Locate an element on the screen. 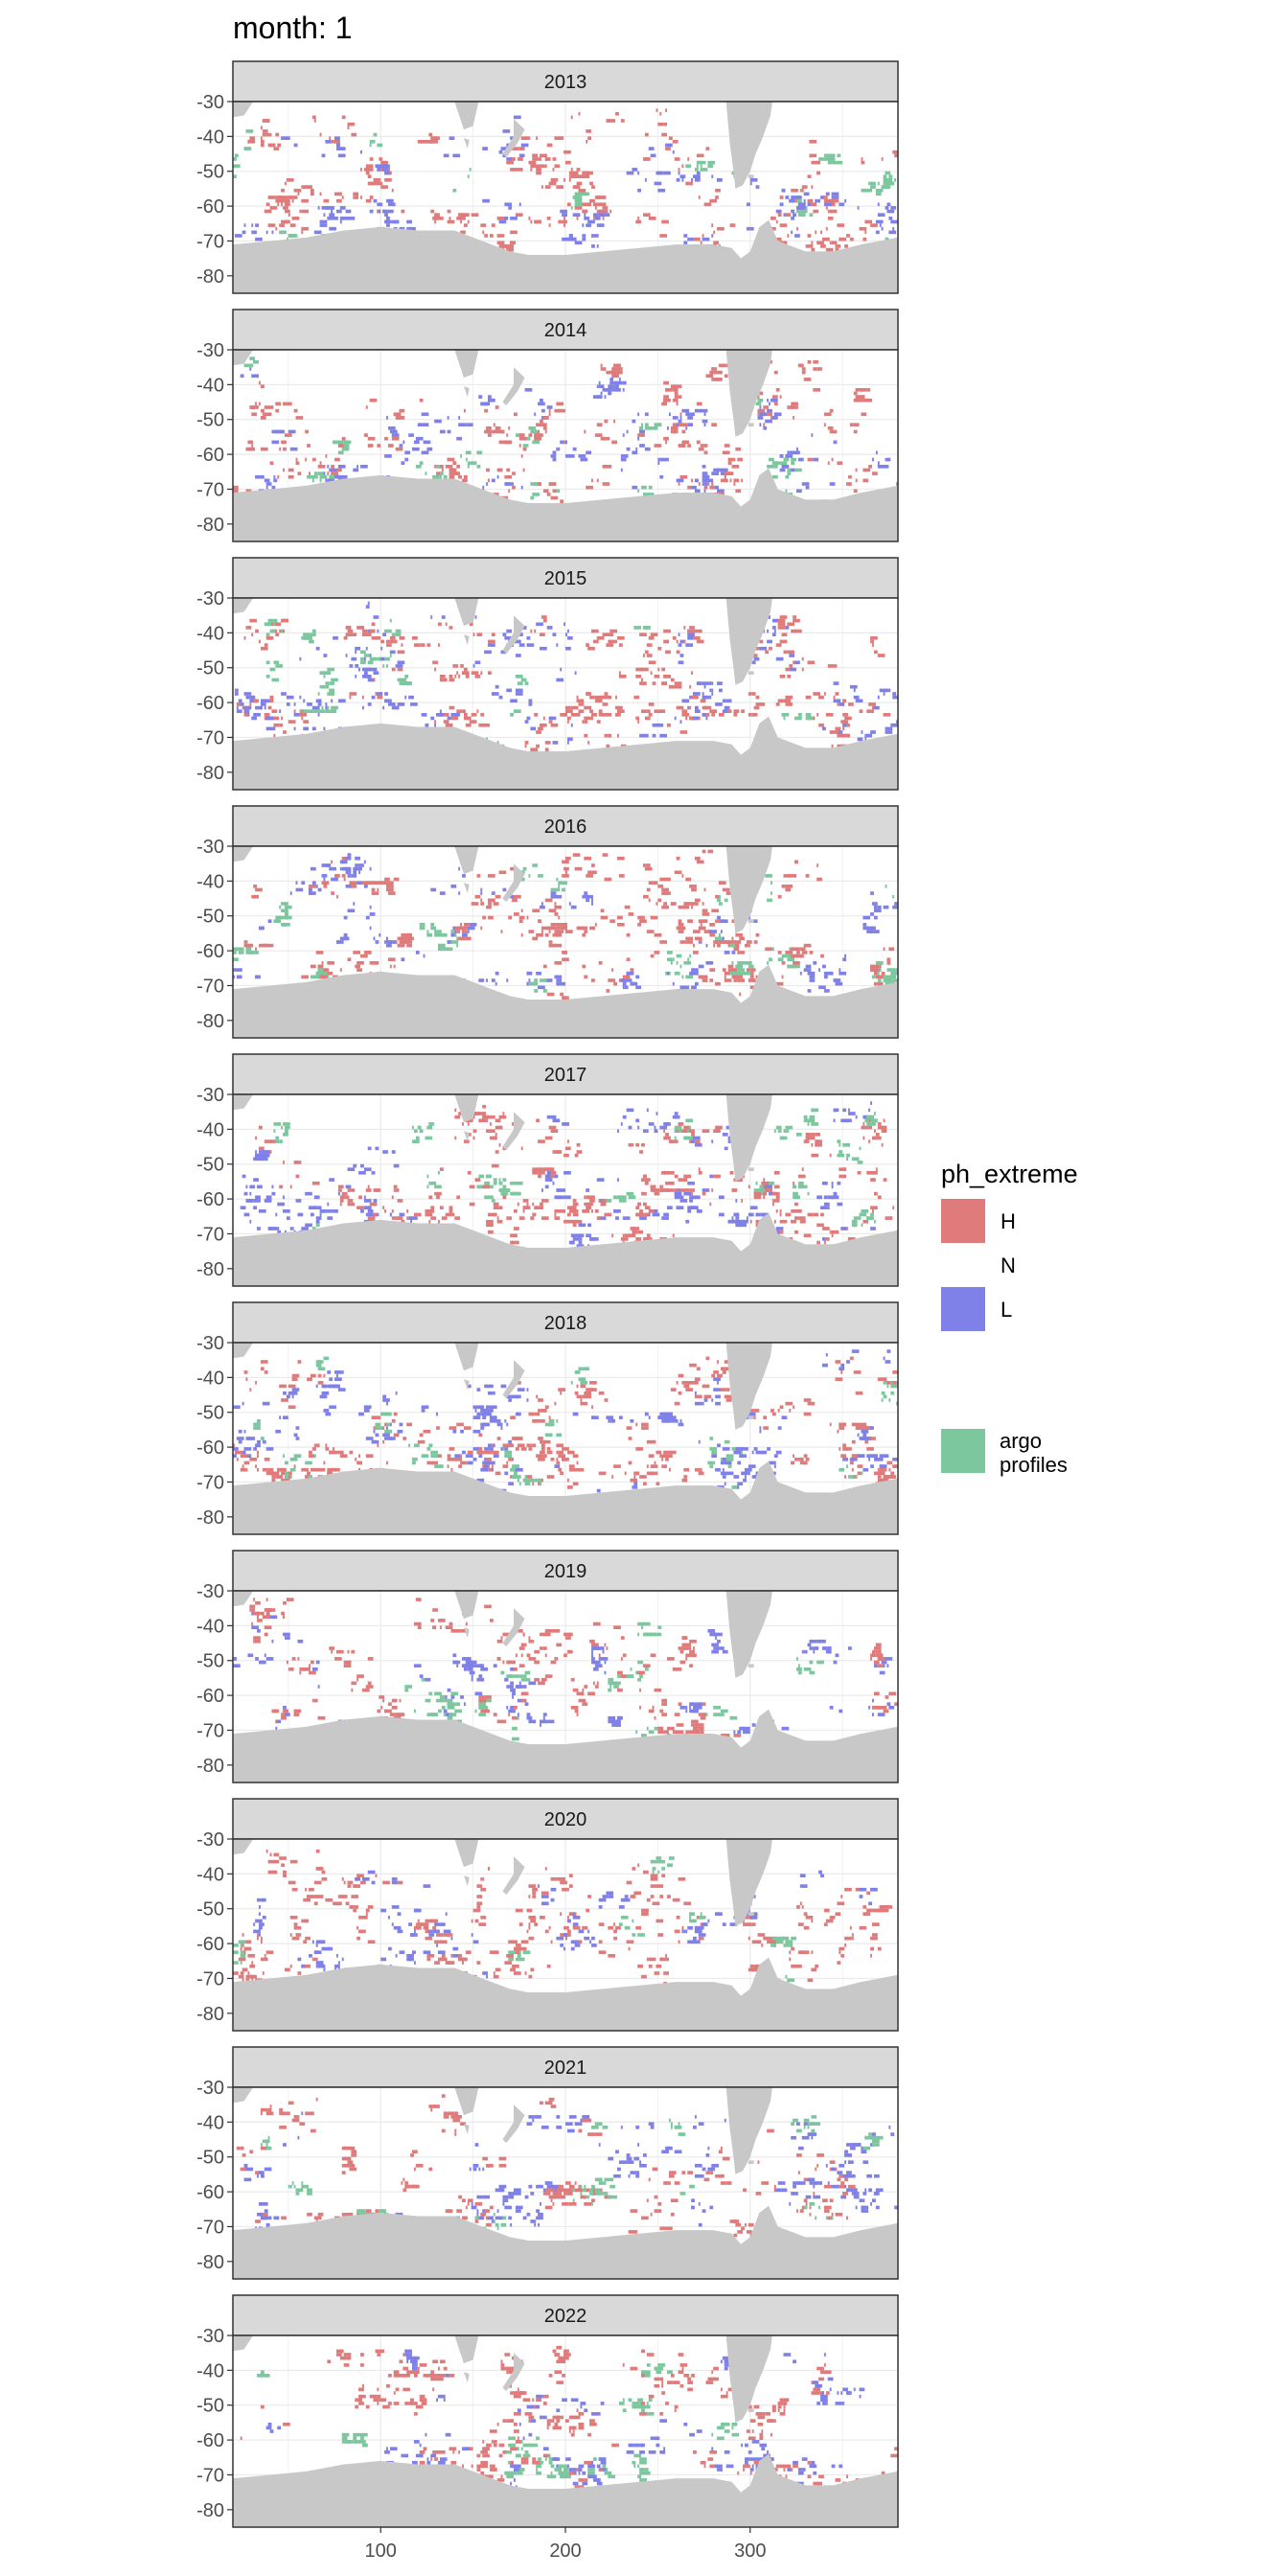 Image resolution: width=1288 pixels, height=2576 pixels. falklands-landmass is located at coordinates (751, 1169).